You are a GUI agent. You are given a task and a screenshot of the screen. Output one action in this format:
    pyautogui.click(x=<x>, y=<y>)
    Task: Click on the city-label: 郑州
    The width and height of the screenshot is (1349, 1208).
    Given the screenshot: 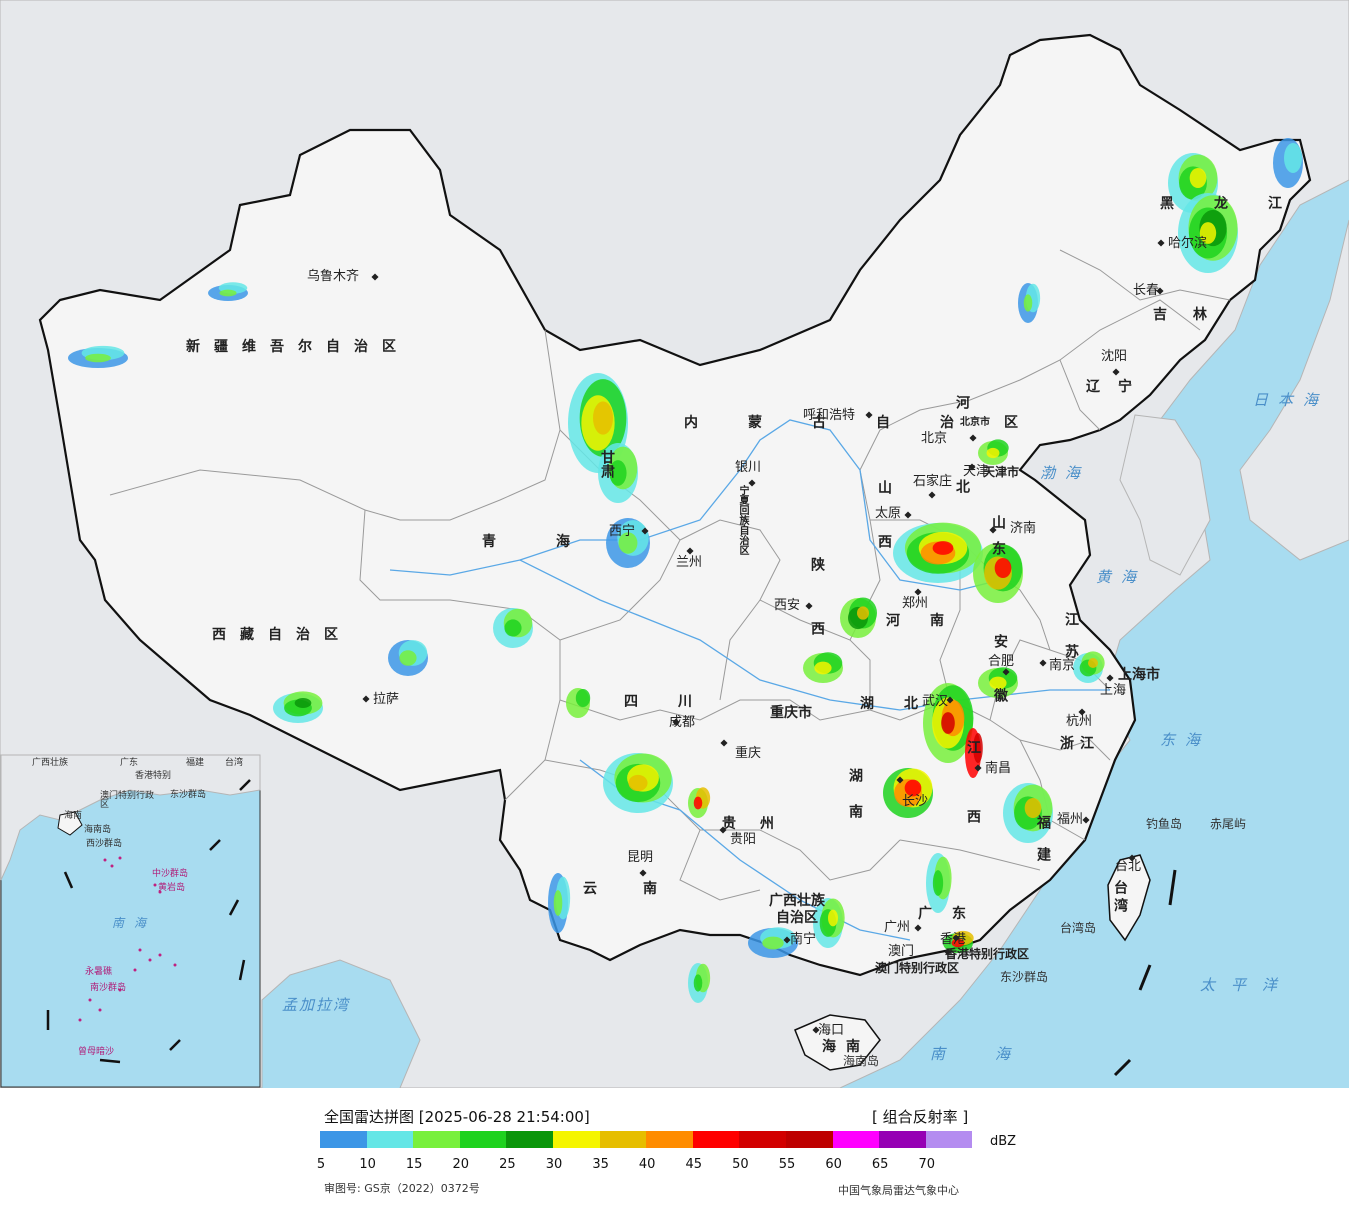 What is the action you would take?
    pyautogui.click(x=915, y=603)
    